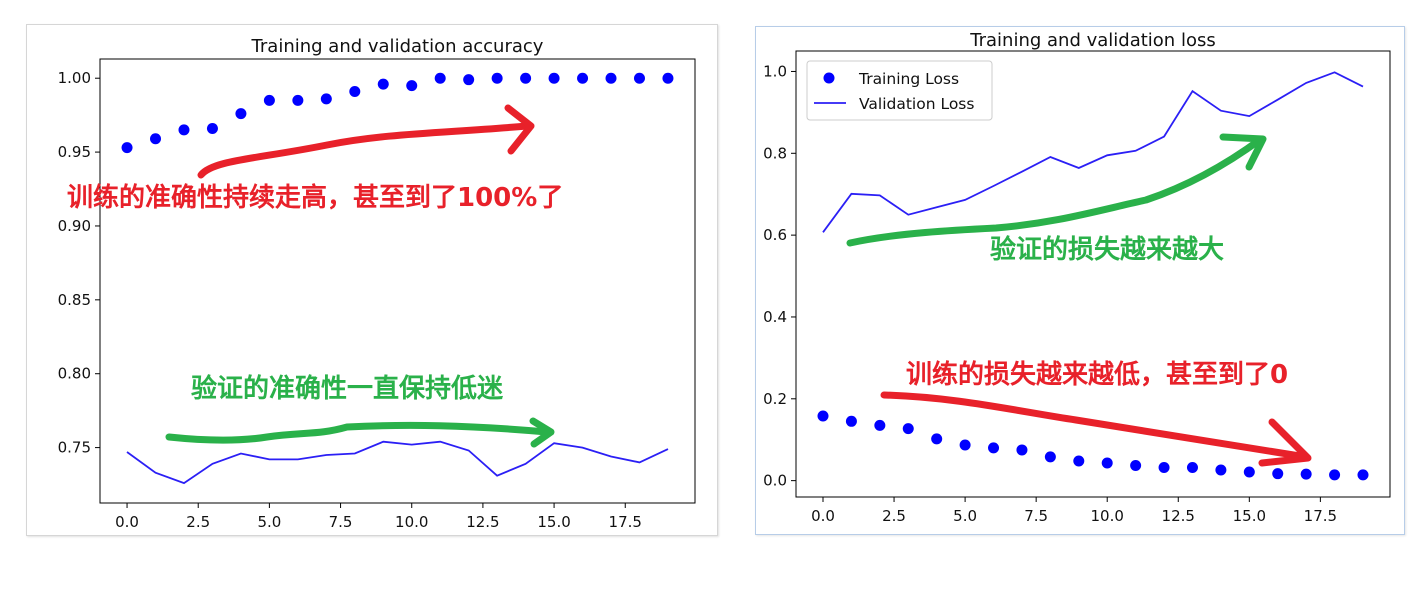 The width and height of the screenshot is (1427, 589). Describe the element at coordinates (1092, 40) in the screenshot. I see `chart-title: Training and validation loss` at that location.